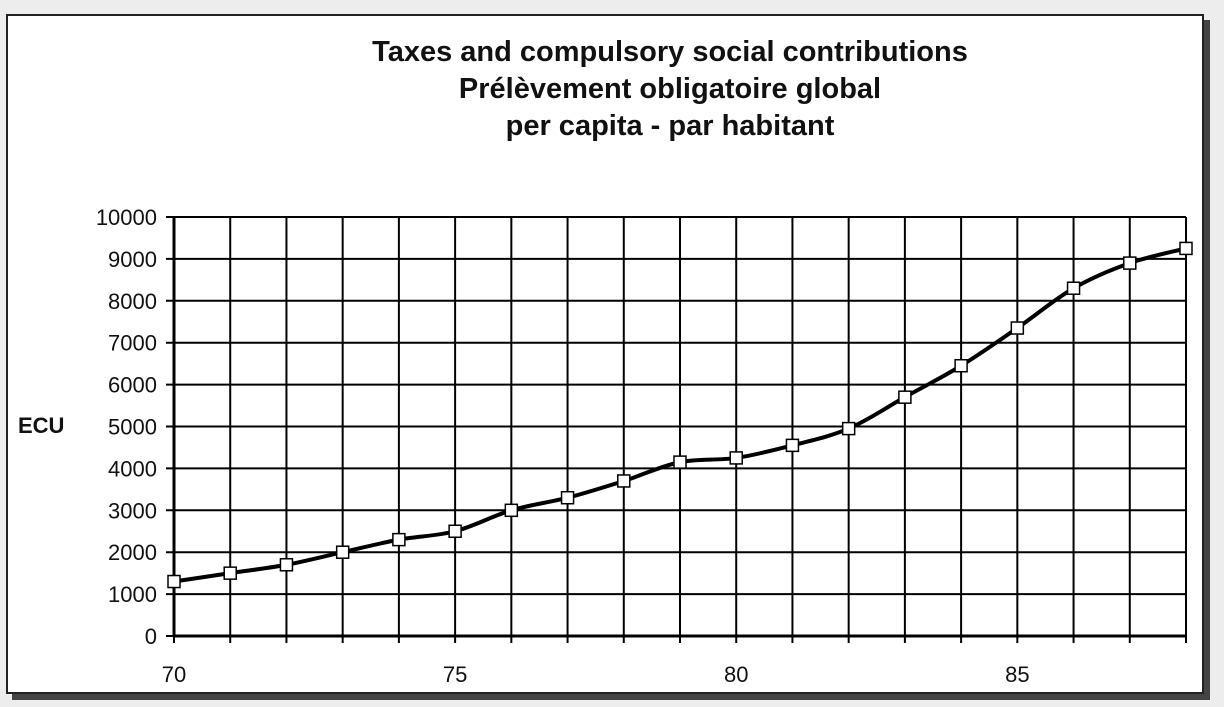 This screenshot has height=707, width=1224. I want to click on y-tick-label: 1000, so click(132, 594).